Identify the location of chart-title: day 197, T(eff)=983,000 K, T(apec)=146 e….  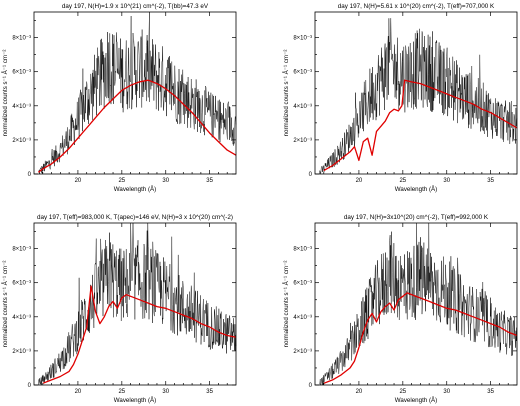
(135, 217).